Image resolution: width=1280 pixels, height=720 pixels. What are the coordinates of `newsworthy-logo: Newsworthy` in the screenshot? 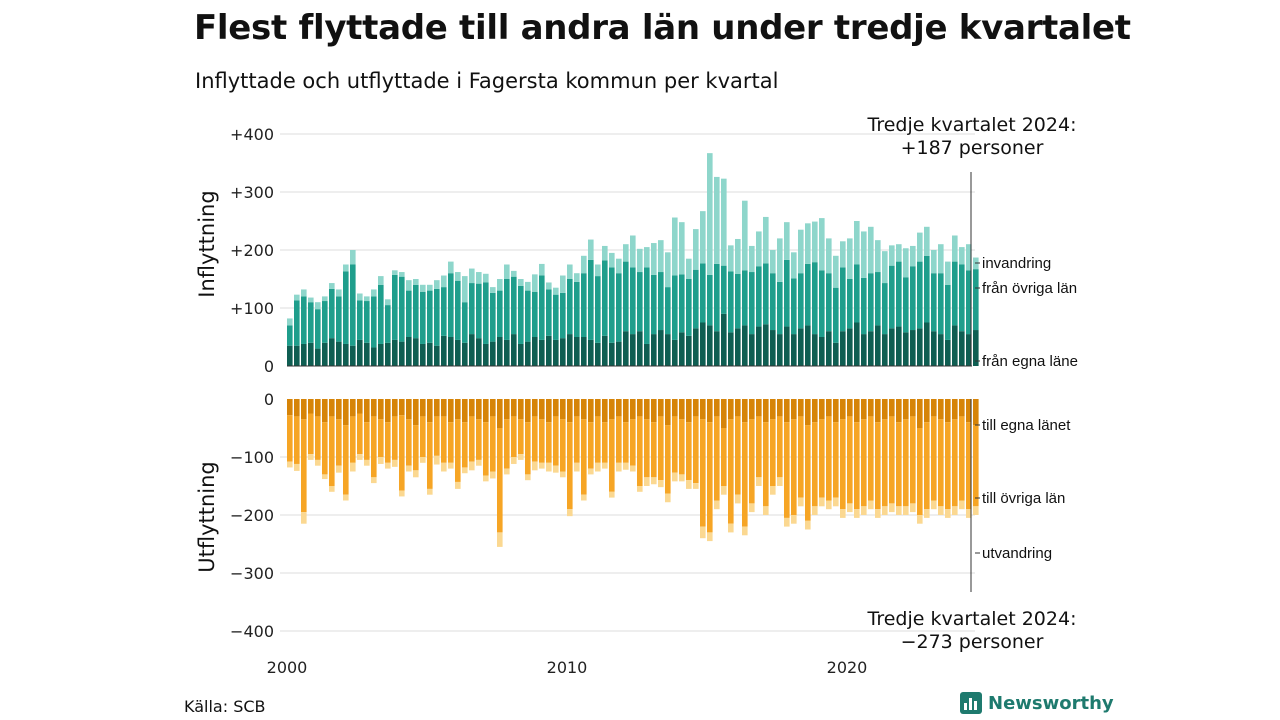 It's located at (1037, 703).